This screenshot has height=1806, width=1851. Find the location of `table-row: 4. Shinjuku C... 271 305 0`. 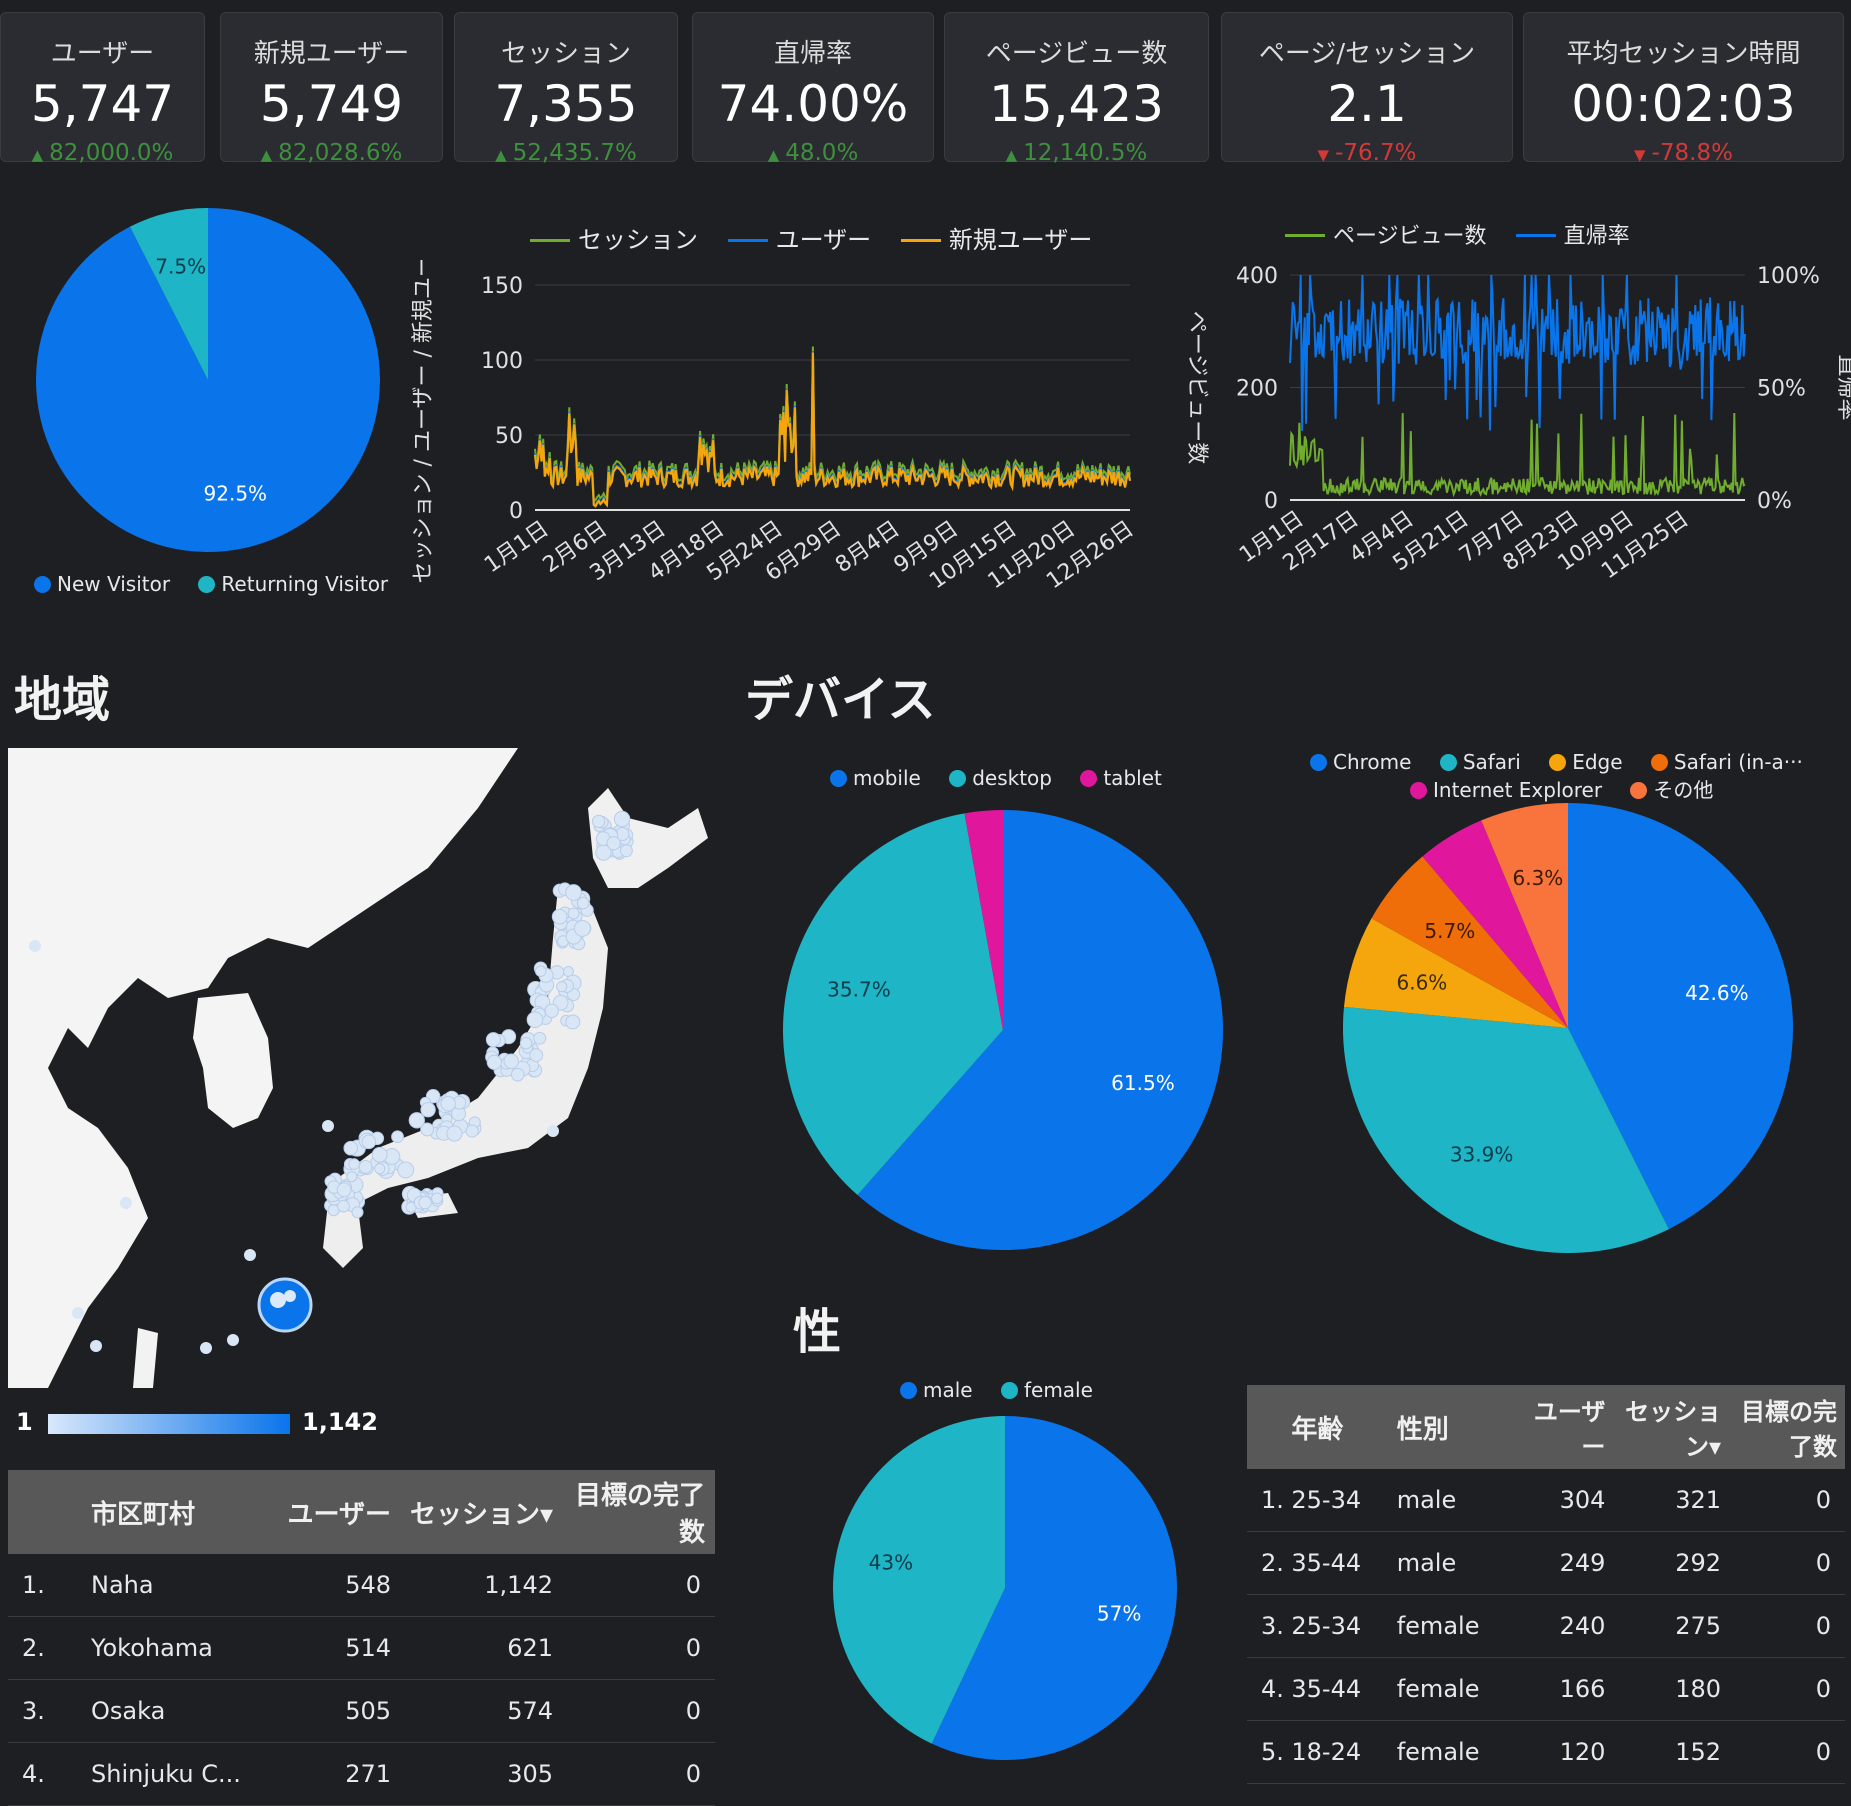

table-row: 4. Shinjuku C... 271 305 0 is located at coordinates (361, 1774).